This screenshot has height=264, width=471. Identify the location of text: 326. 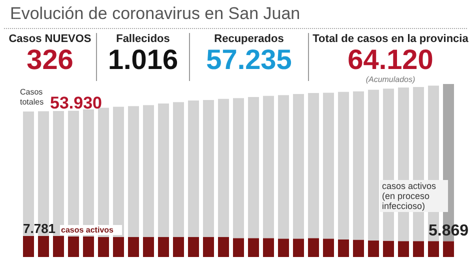
(50, 59).